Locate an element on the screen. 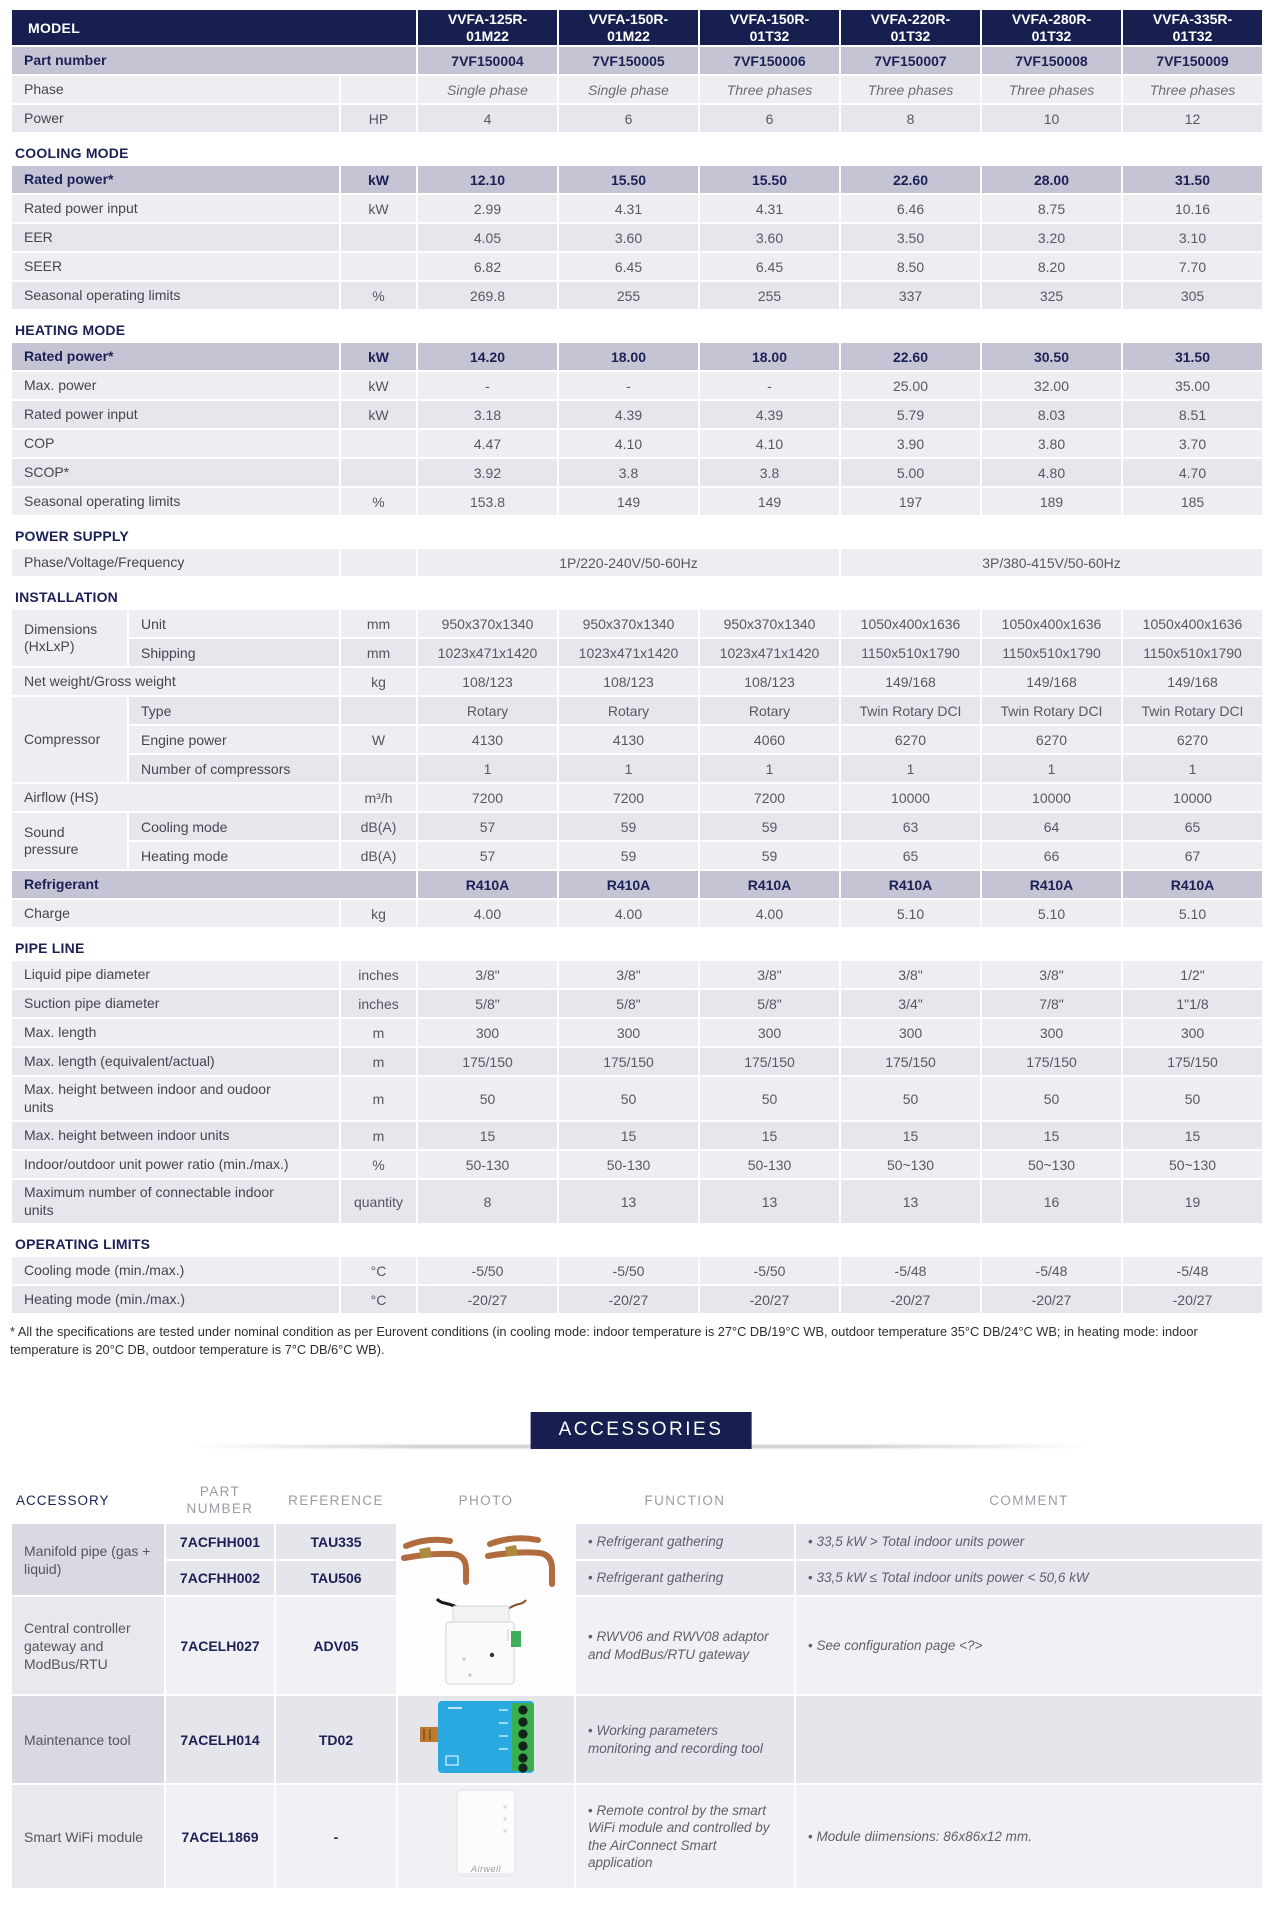 This screenshot has width=1280, height=1914. group-label: Compressor is located at coordinates (69, 740).